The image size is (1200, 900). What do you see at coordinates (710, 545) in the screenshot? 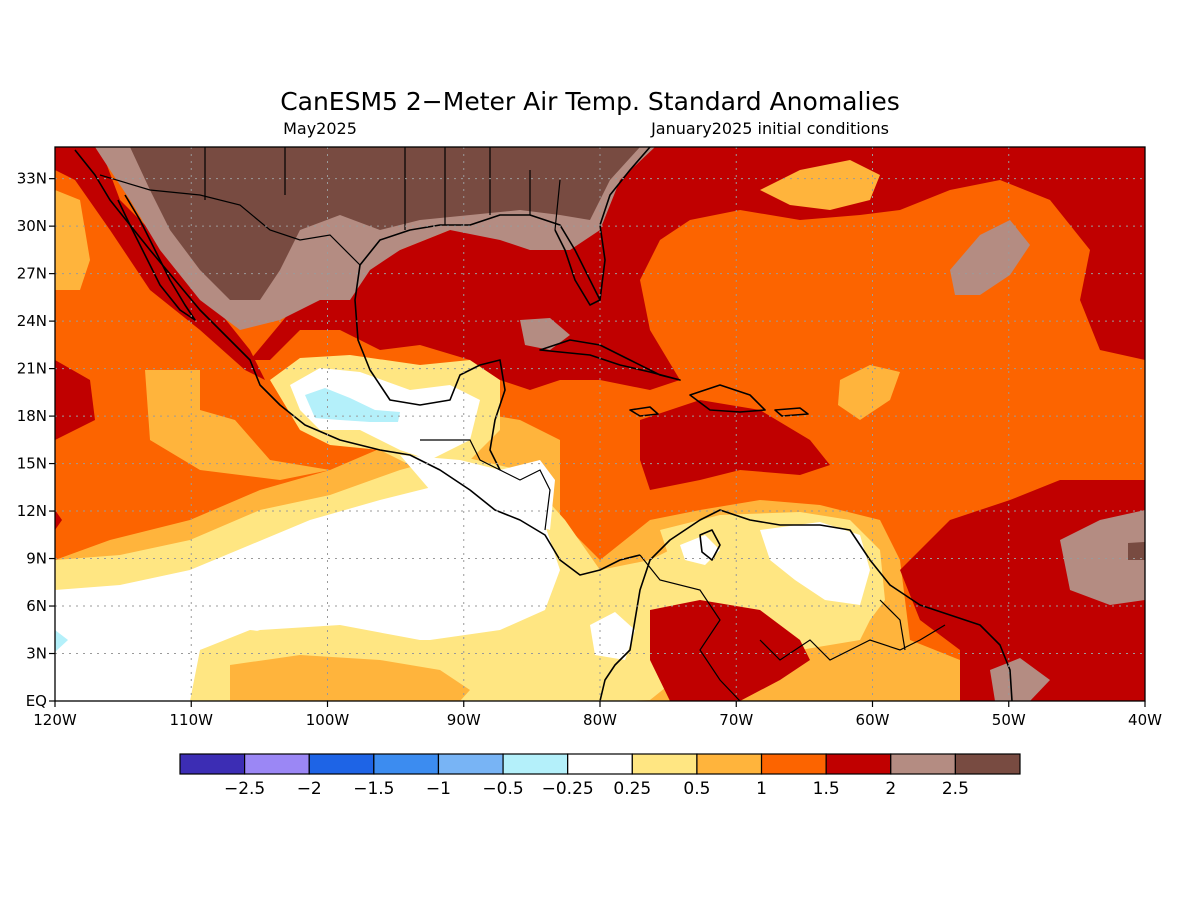
I see `coast-lake-maracaibo` at bounding box center [710, 545].